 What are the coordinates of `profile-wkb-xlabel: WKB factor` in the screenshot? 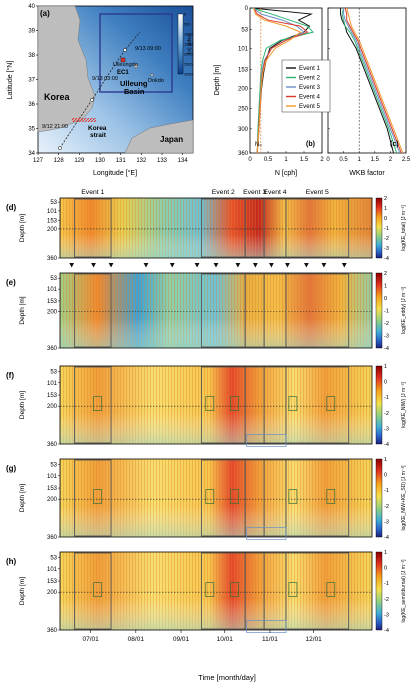 It's located at (367, 173).